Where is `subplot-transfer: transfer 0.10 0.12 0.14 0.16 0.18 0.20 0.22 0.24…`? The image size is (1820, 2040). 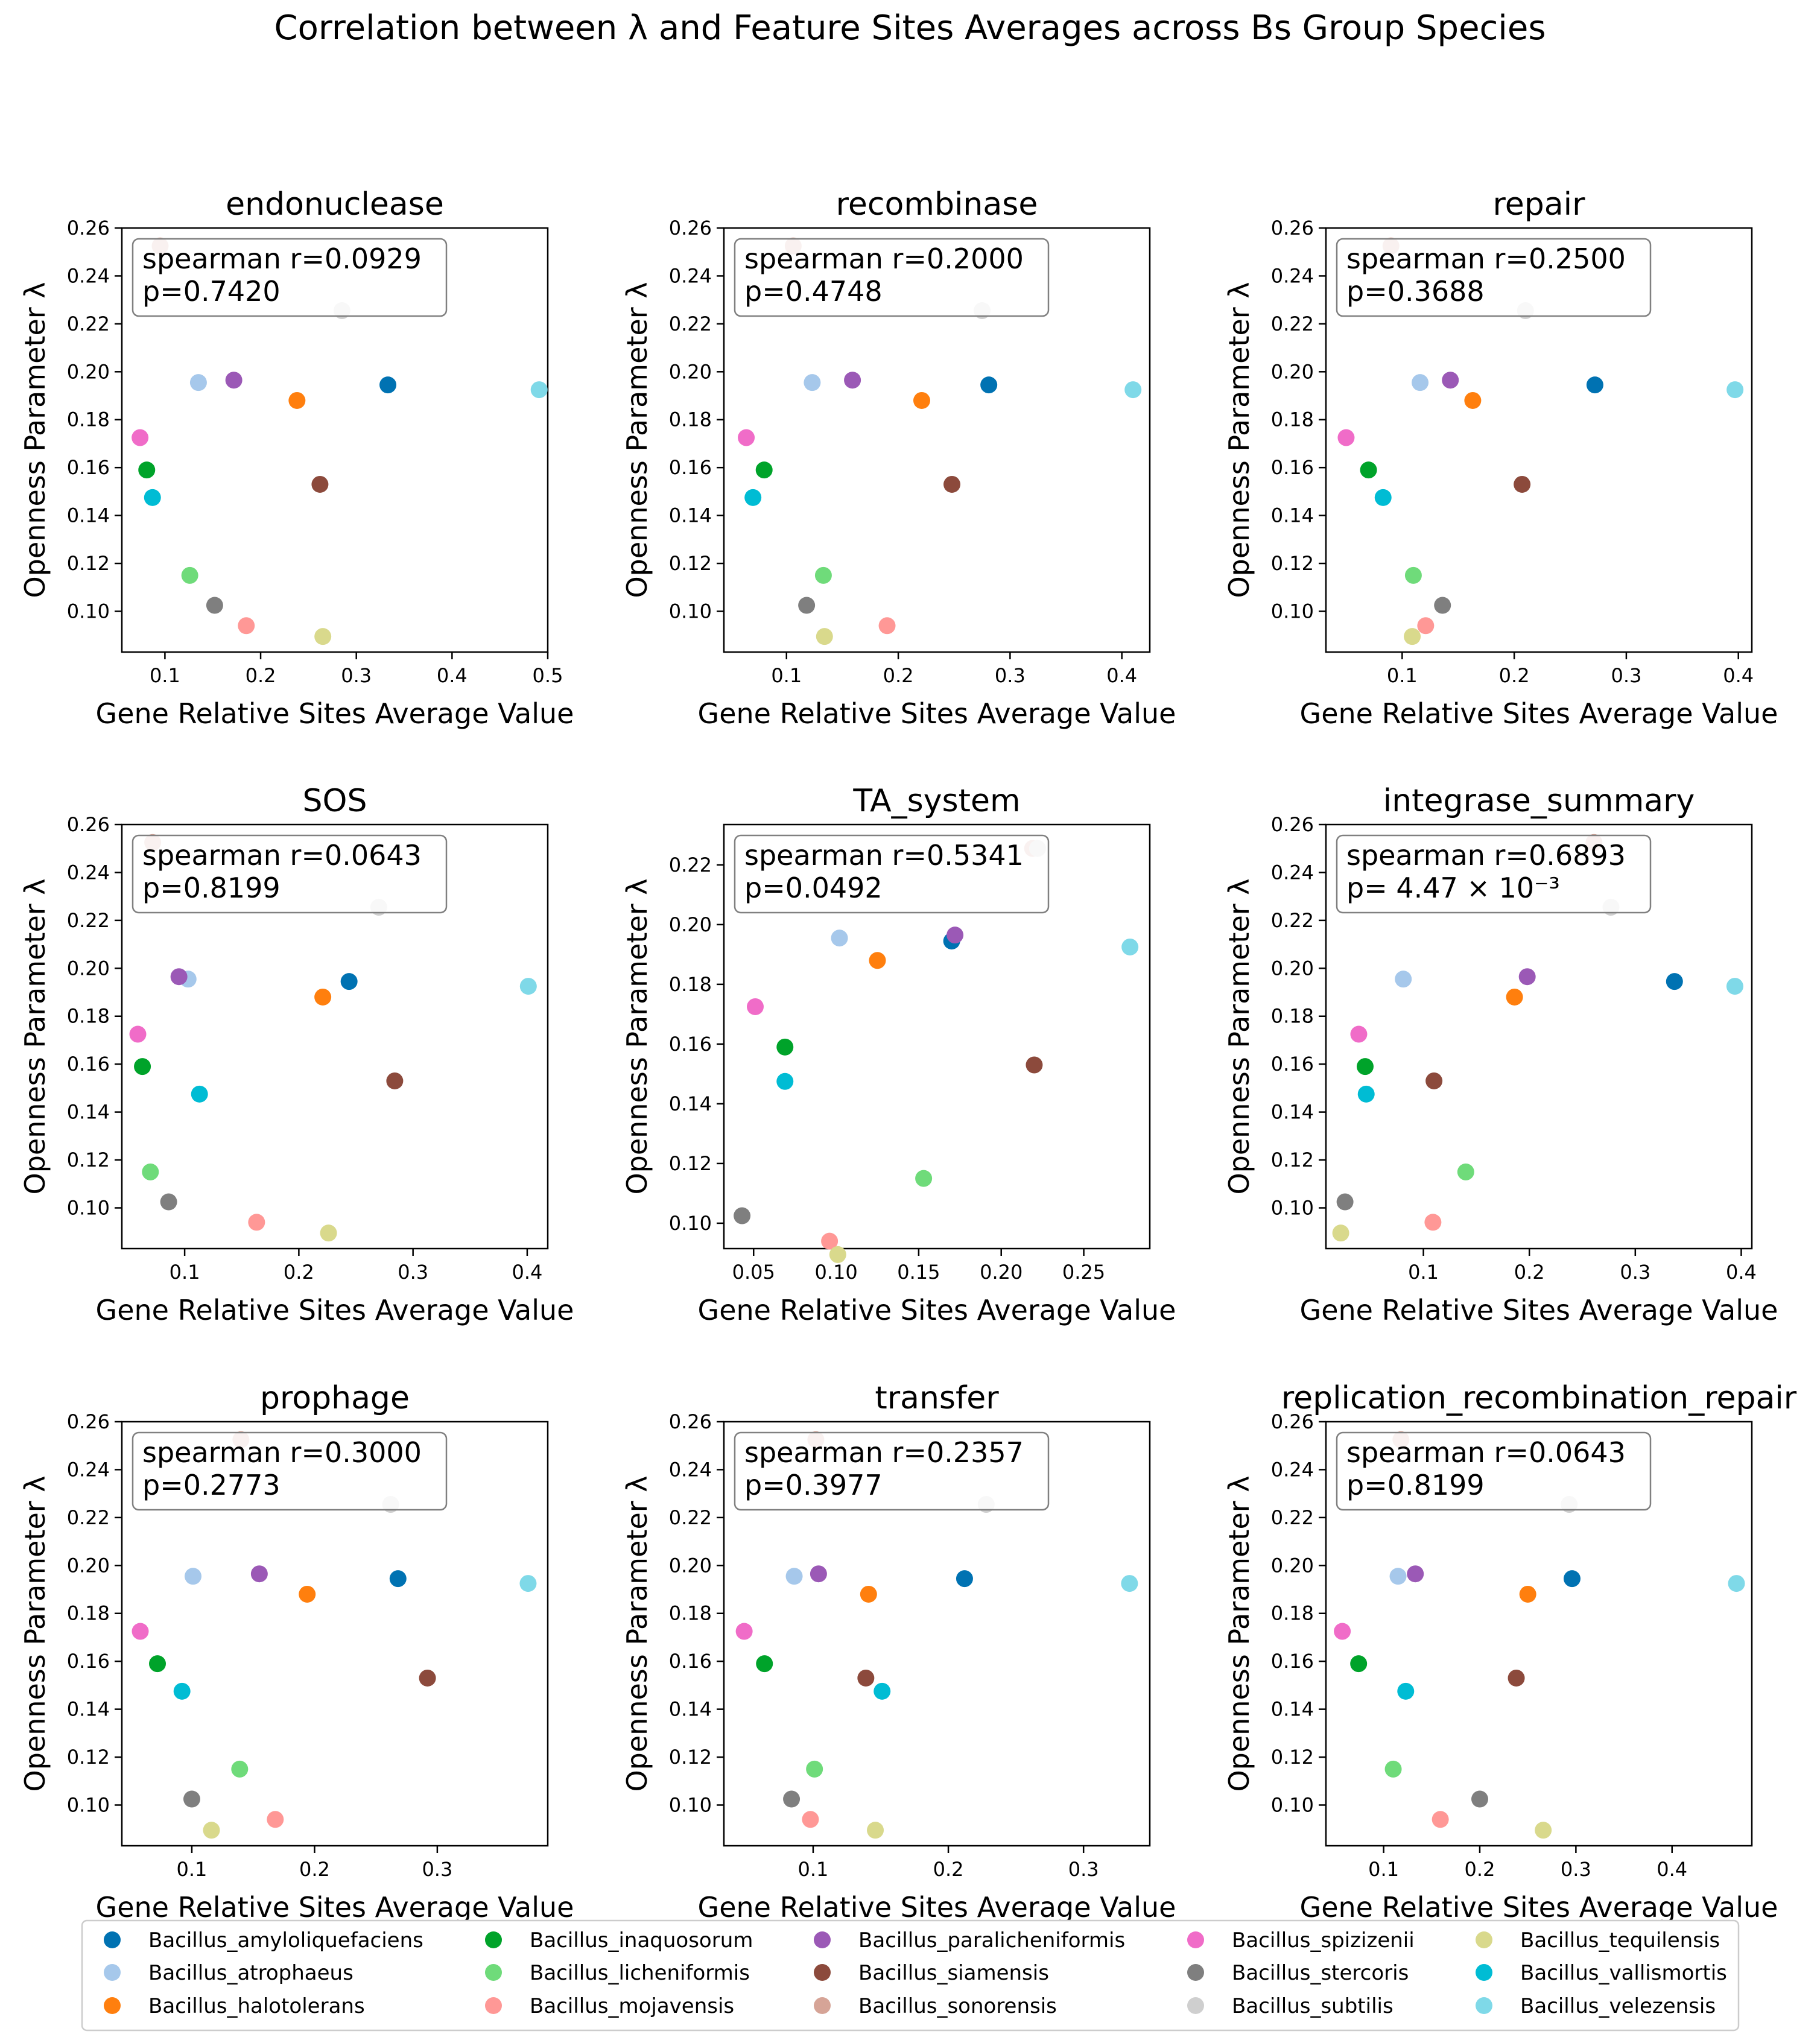 subplot-transfer: transfer 0.10 0.12 0.14 0.16 0.18 0.20 0.22 0.24… is located at coordinates (898, 1652).